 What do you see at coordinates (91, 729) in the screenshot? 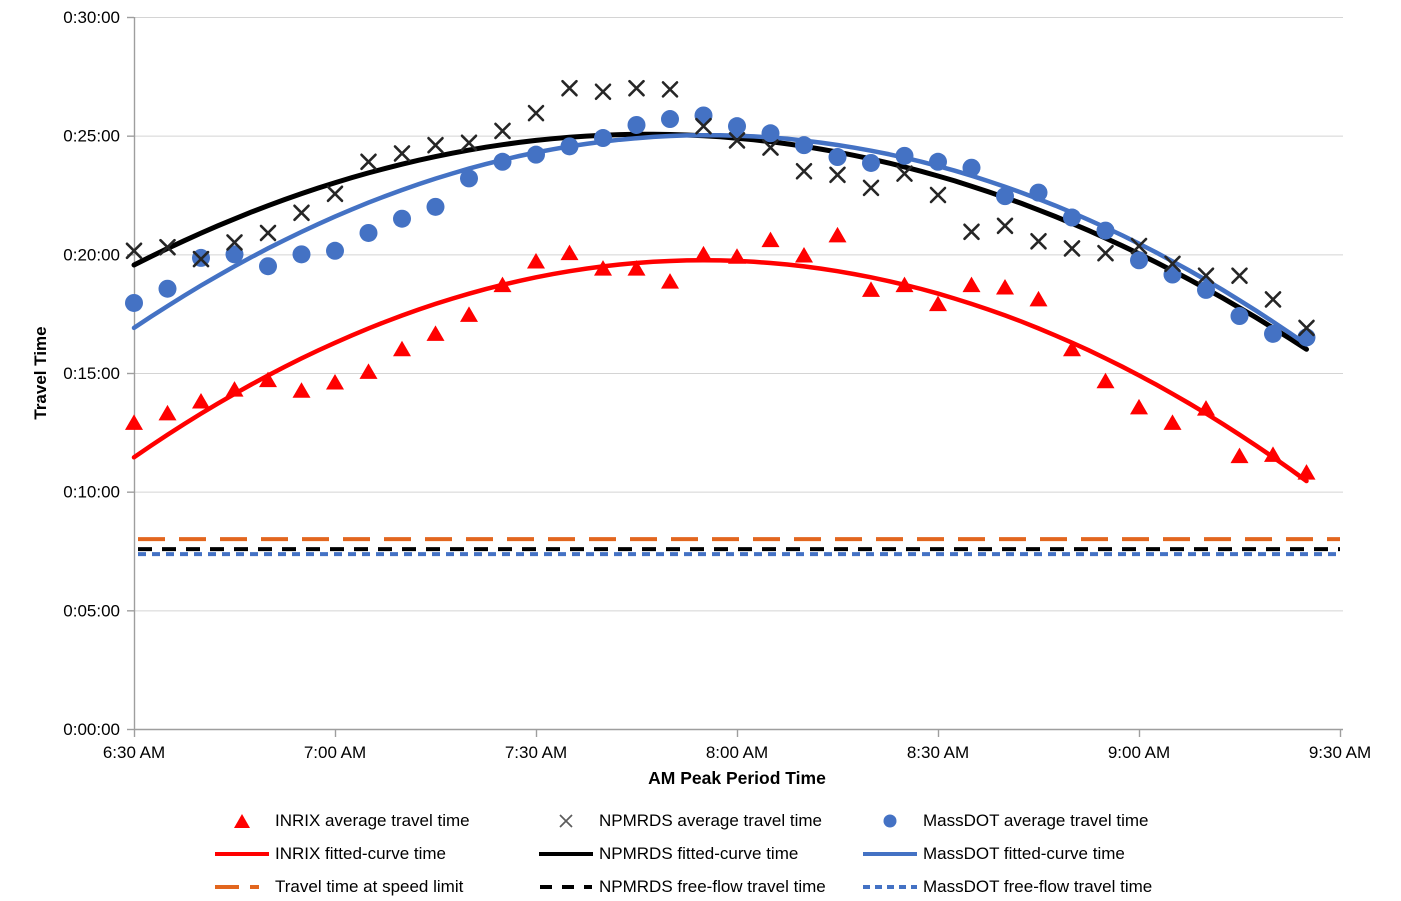
I see `y-tick-label: 0:00:00` at bounding box center [91, 729].